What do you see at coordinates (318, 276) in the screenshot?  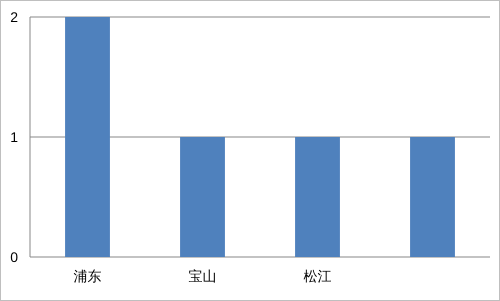 I see `x-tick-label: 松江` at bounding box center [318, 276].